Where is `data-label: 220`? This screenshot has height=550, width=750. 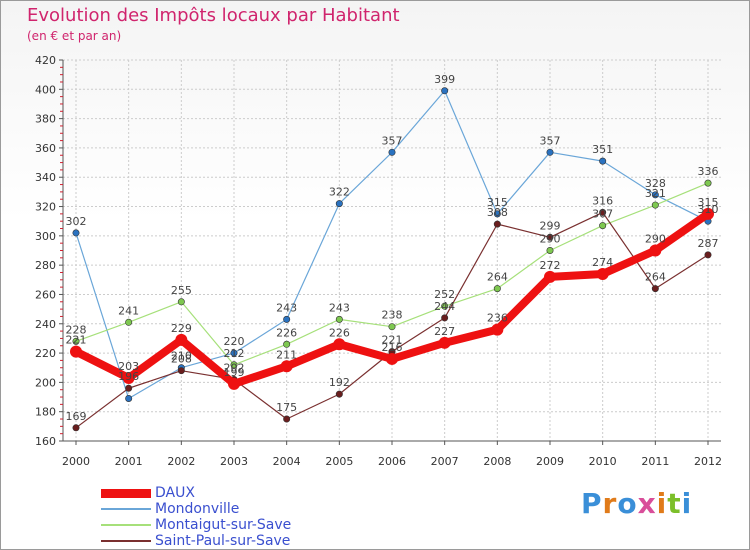 data-label: 220 is located at coordinates (234, 341).